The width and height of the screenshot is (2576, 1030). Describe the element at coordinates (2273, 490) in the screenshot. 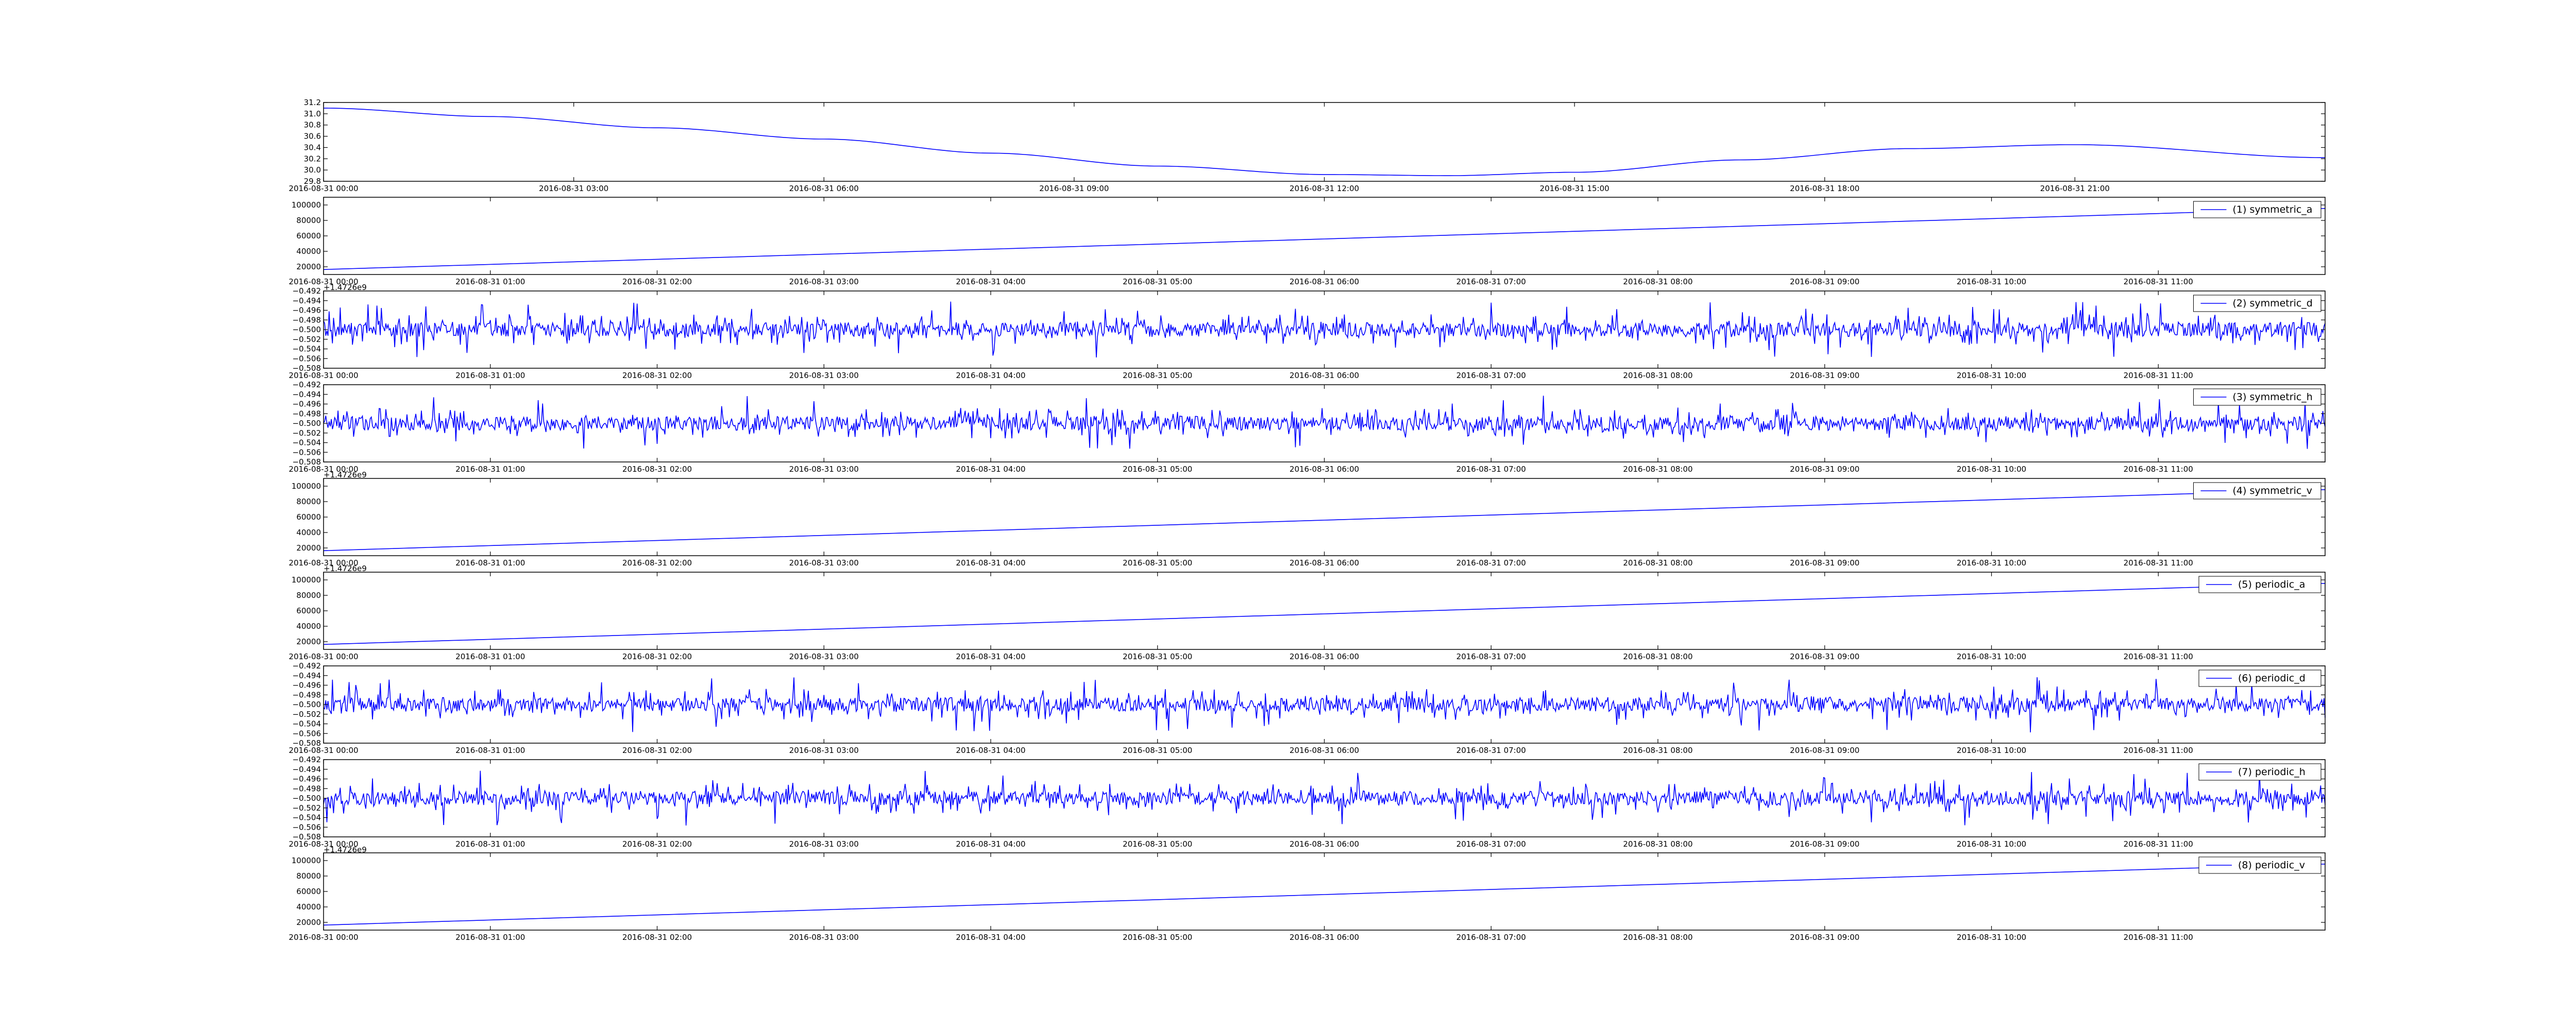

I see `legend-label: (4) symmetric_v` at that location.